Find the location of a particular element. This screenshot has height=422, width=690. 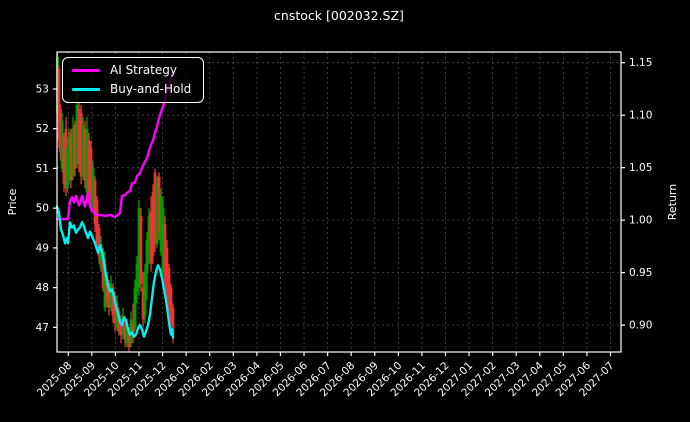

legend-label-buy-and-hold: Buy-and-Hold is located at coordinates (151, 89).